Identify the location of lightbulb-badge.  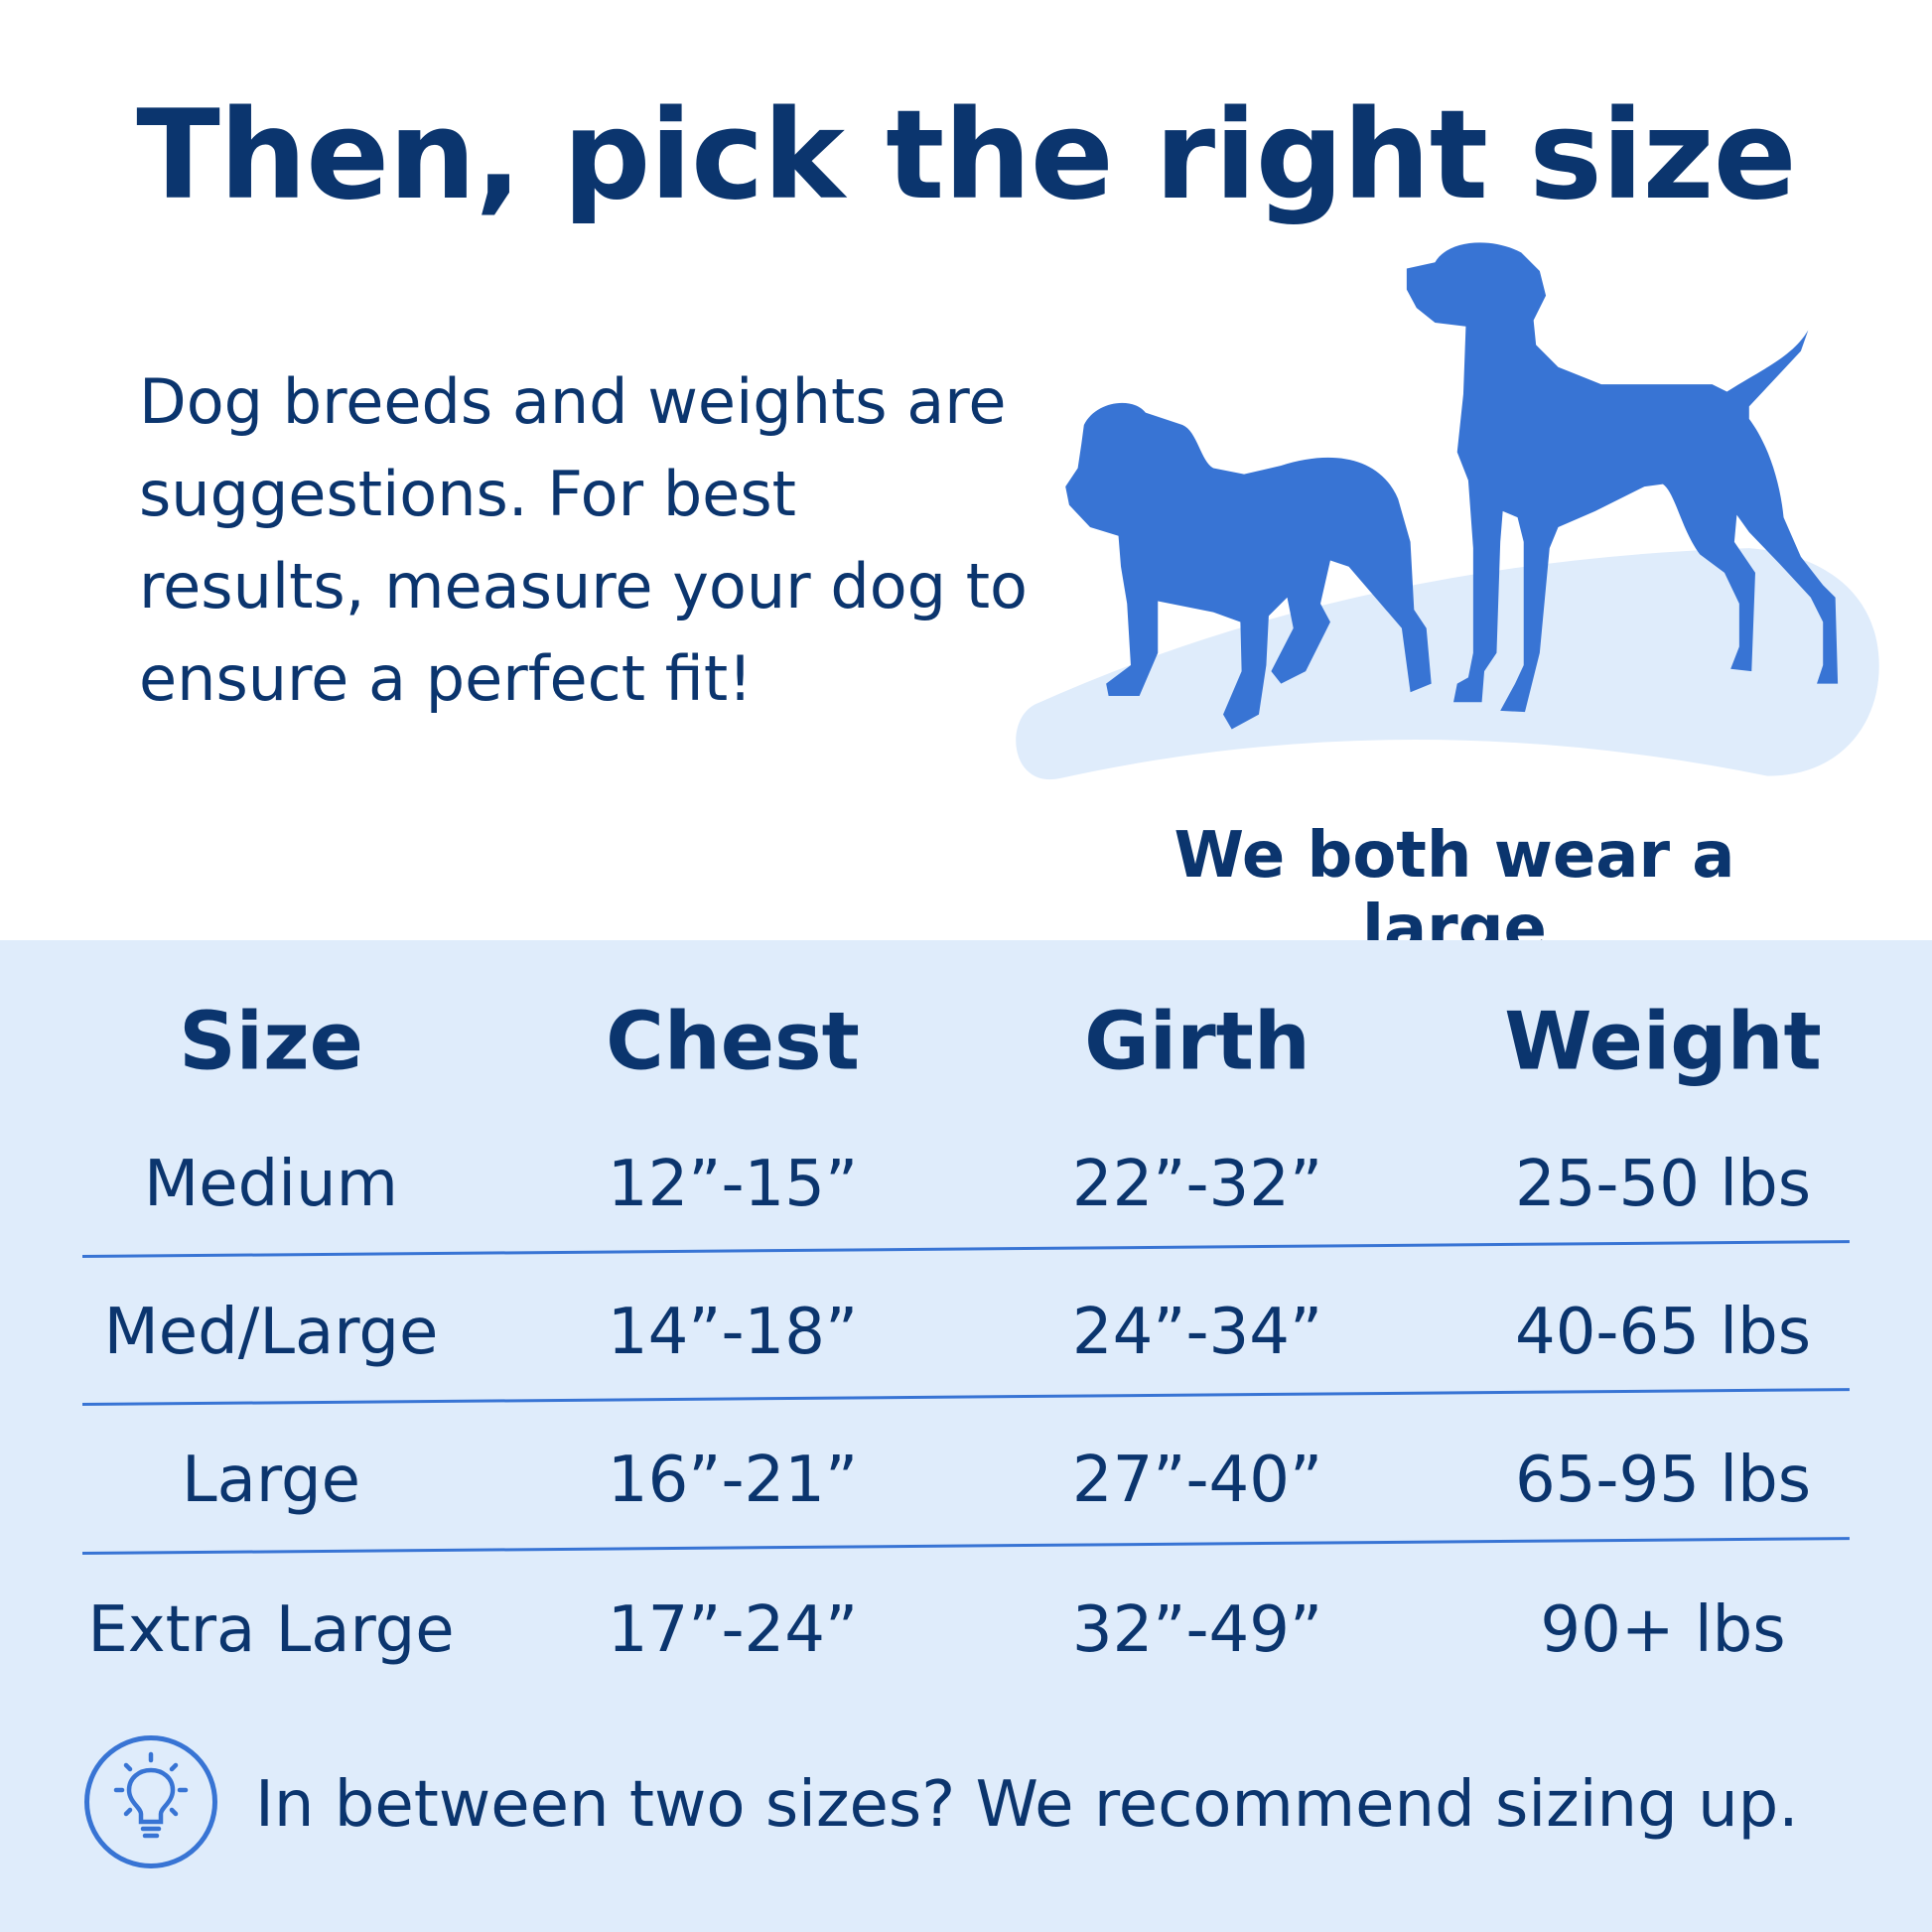
(151, 1802).